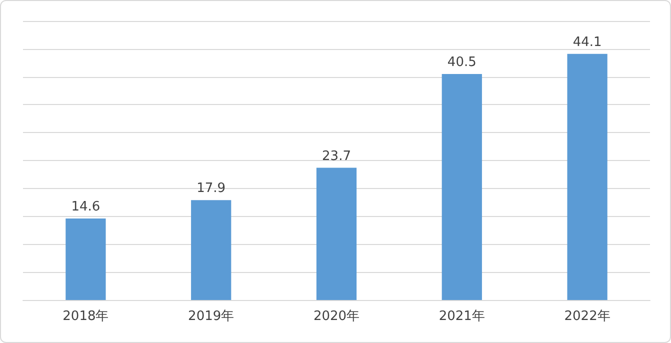  I want to click on x-tick-label: 2019年, so click(211, 316).